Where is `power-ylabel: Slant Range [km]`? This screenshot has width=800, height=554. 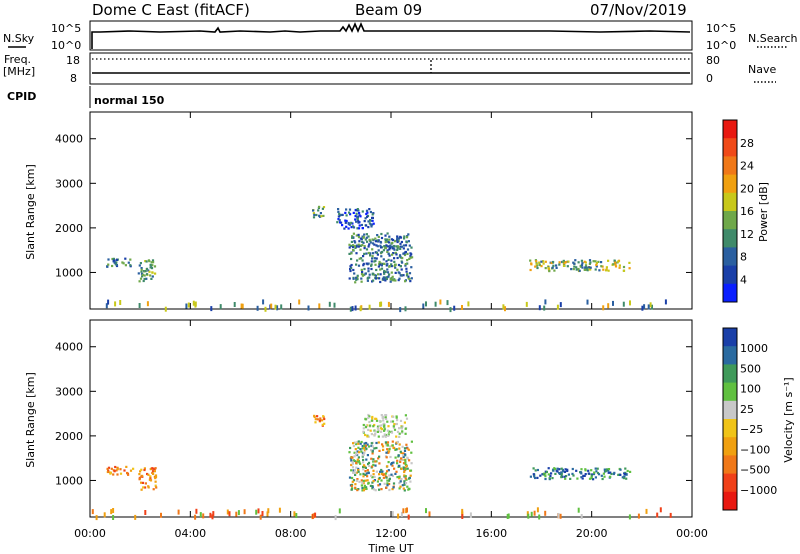 power-ylabel: Slant Range [km] is located at coordinates (30, 212).